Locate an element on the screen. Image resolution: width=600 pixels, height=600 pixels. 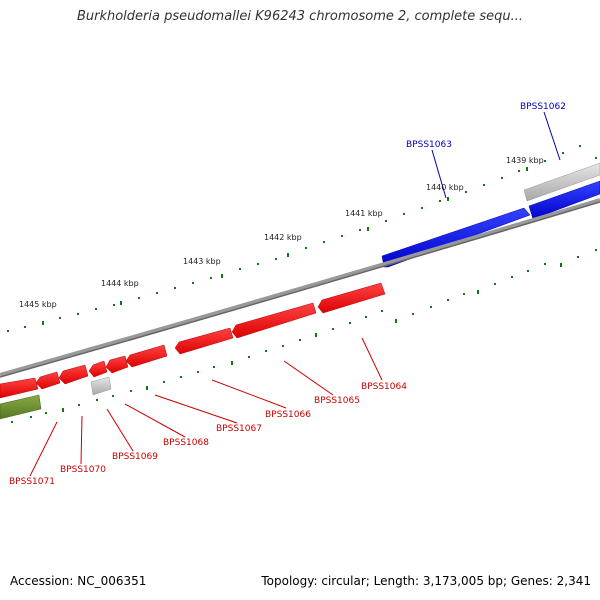
gene-rna-feature is located at coordinates (21, 407).